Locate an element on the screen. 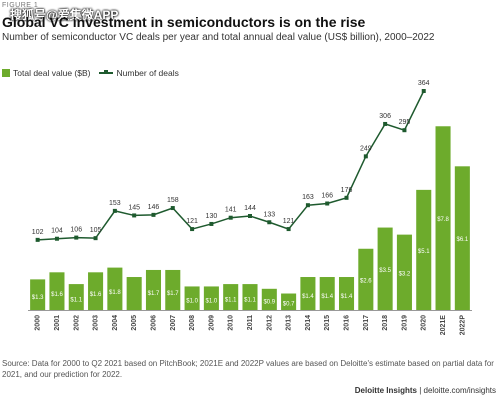 This screenshot has width=500, height=400. bar-2008 is located at coordinates (192, 298).